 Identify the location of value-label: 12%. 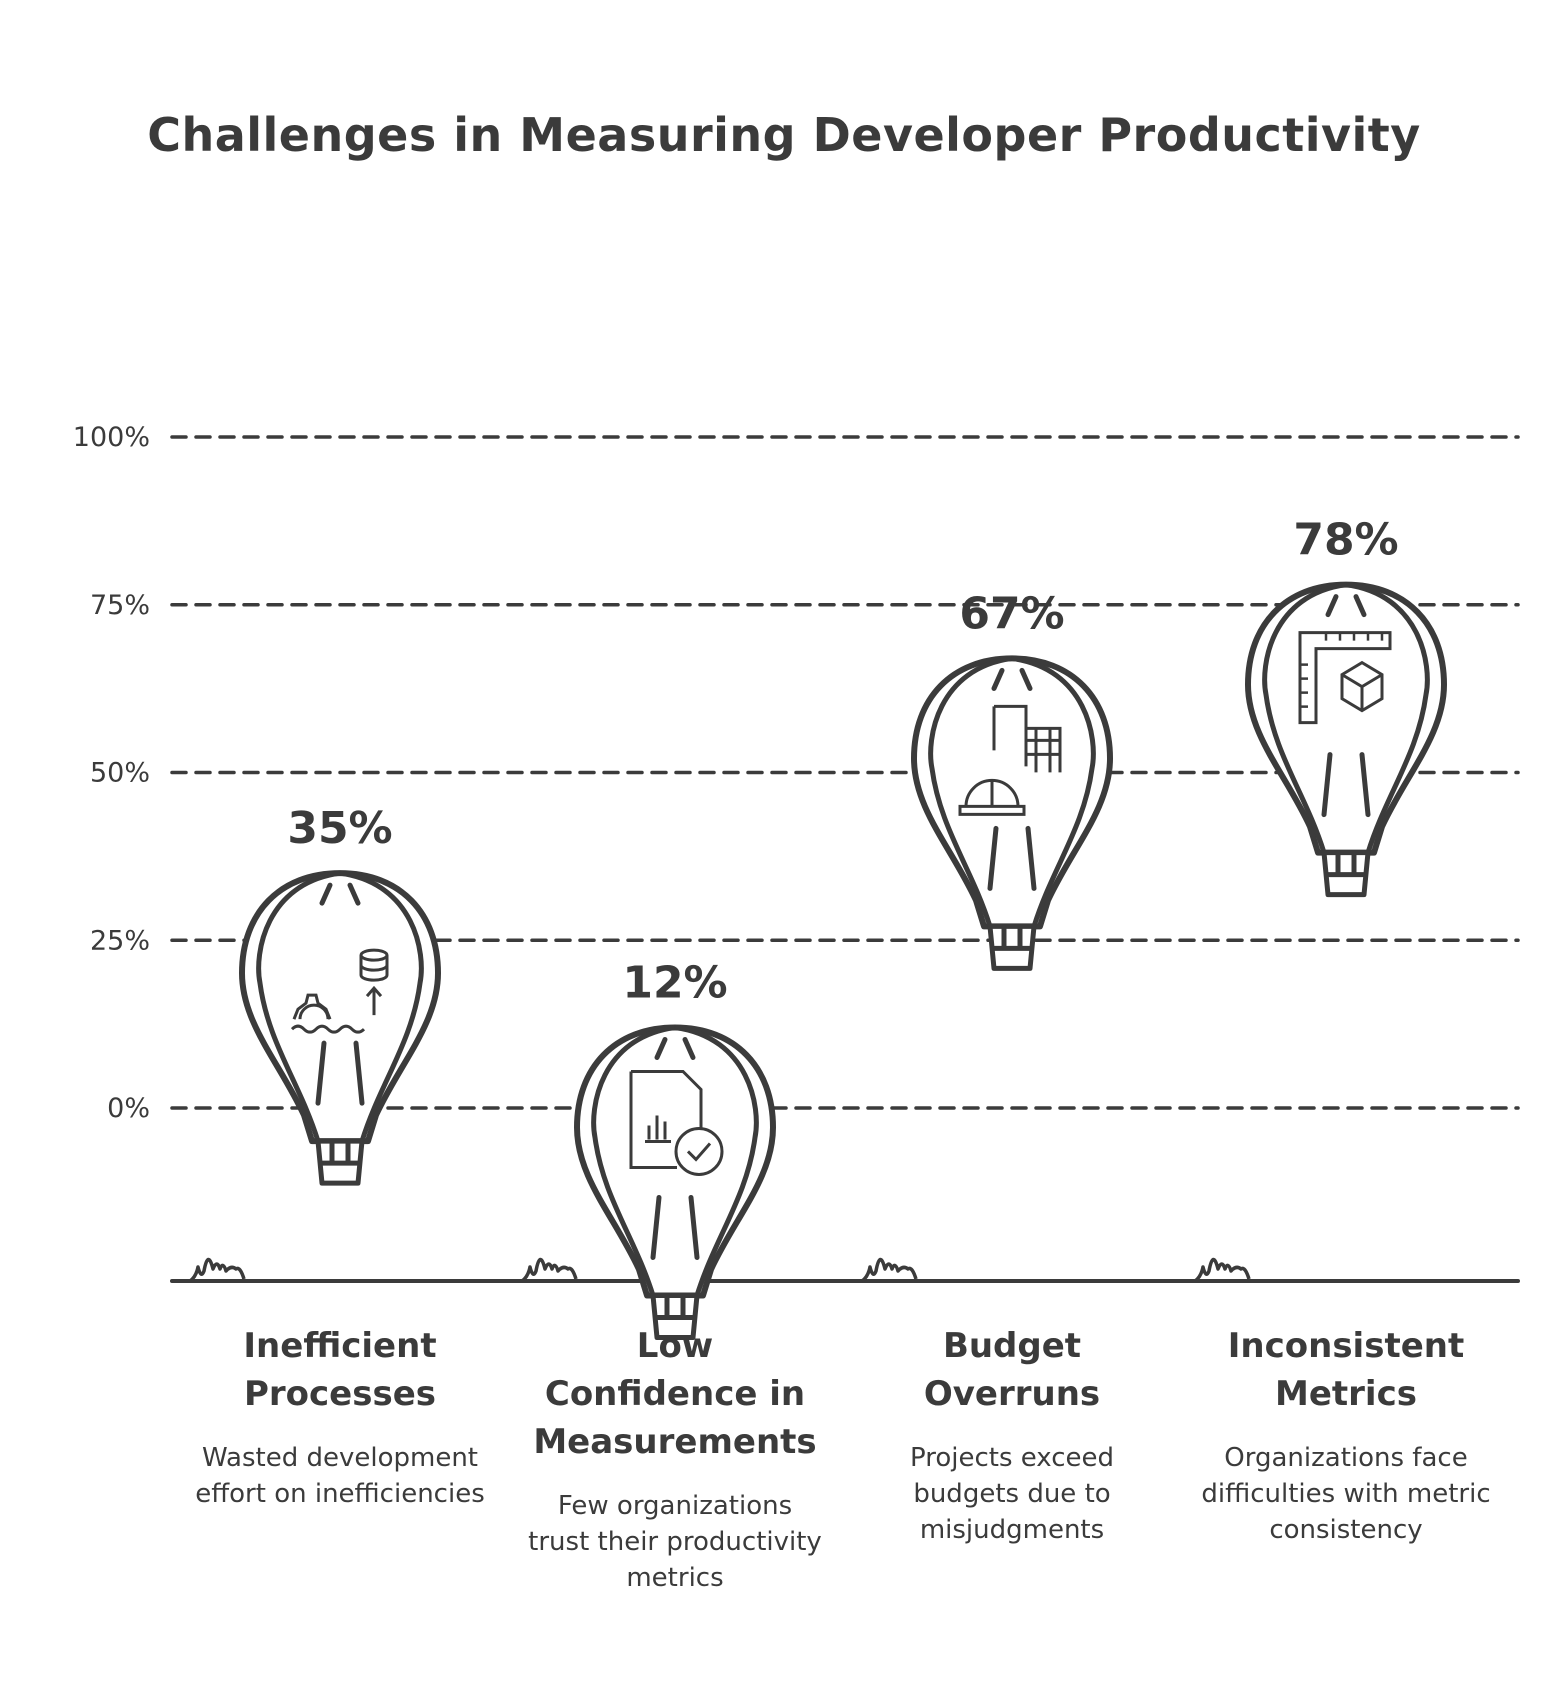
(674, 982).